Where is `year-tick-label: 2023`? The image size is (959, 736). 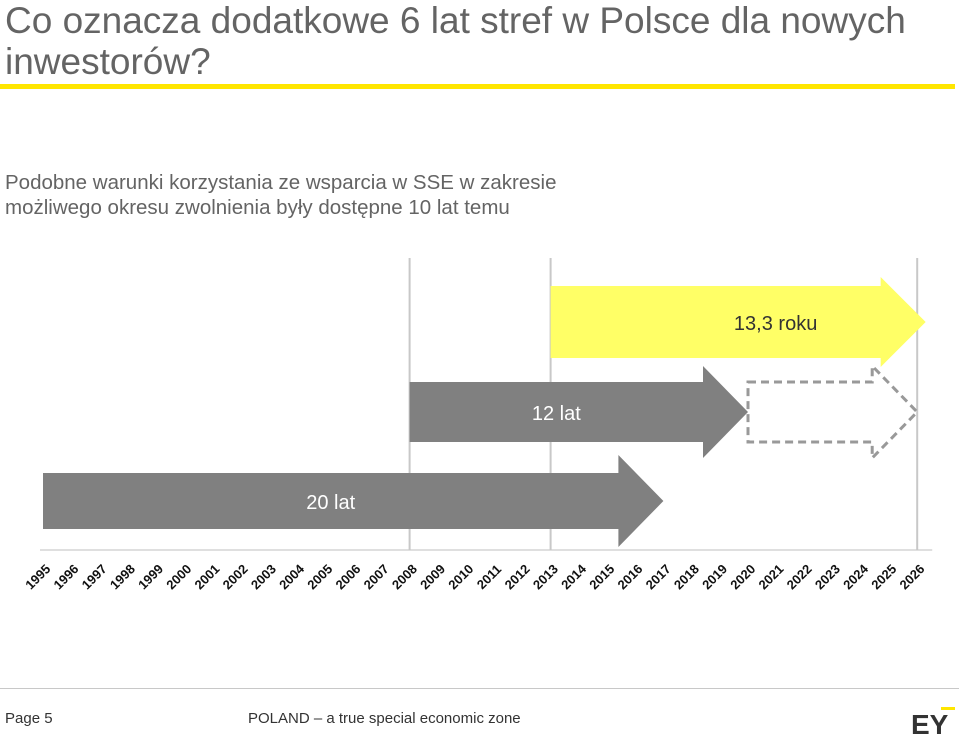 year-tick-label: 2023 is located at coordinates (827, 576).